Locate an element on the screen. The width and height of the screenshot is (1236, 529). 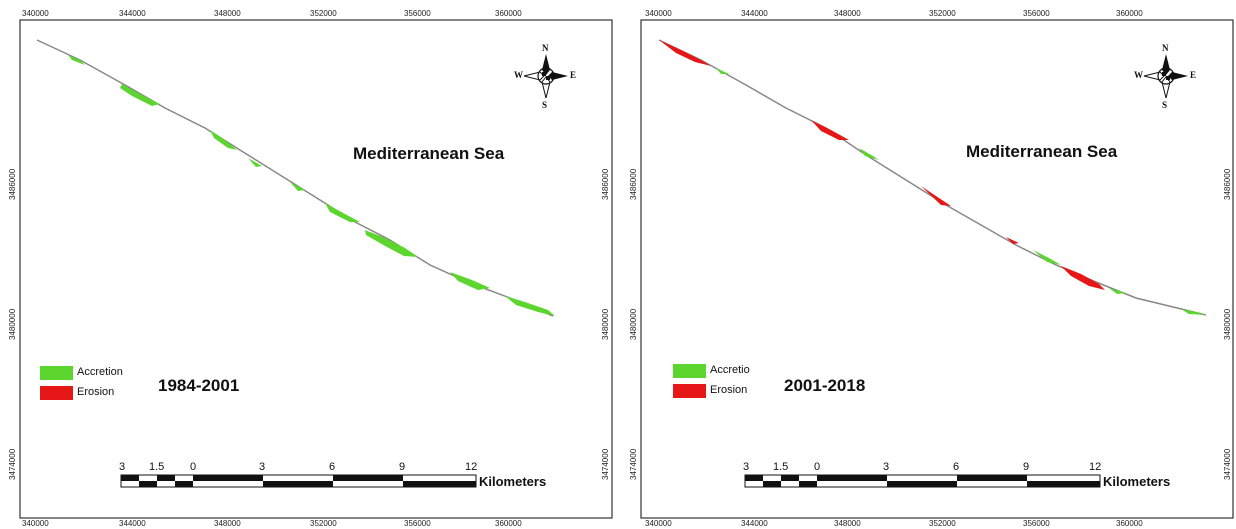
legend-label: Accretion is located at coordinates (100, 372).